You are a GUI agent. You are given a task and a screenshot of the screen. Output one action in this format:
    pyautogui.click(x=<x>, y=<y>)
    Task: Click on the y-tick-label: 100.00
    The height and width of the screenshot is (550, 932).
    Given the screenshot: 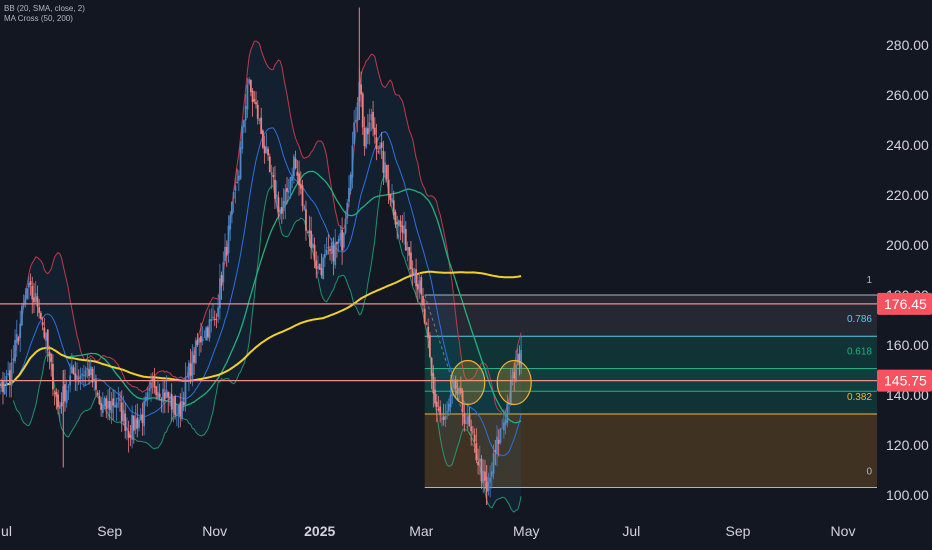 What is the action you would take?
    pyautogui.click(x=907, y=495)
    